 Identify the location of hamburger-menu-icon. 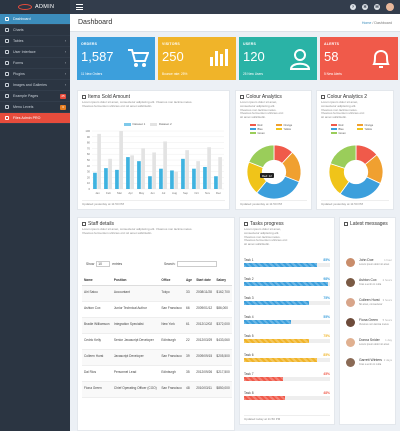
(79, 7).